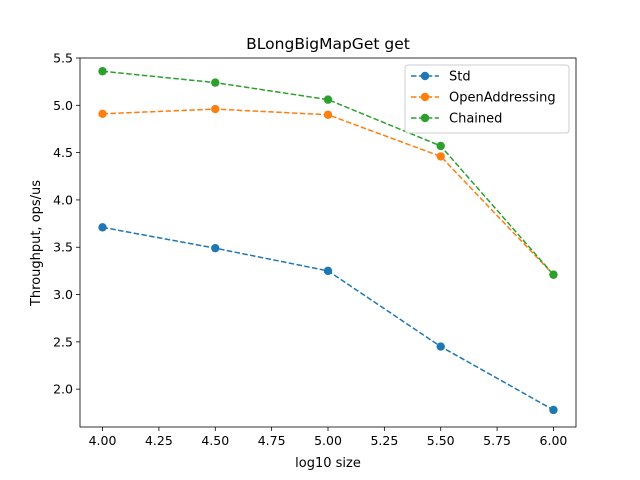 This screenshot has width=640, height=480. I want to click on x-tick-label: 4.25, so click(159, 440).